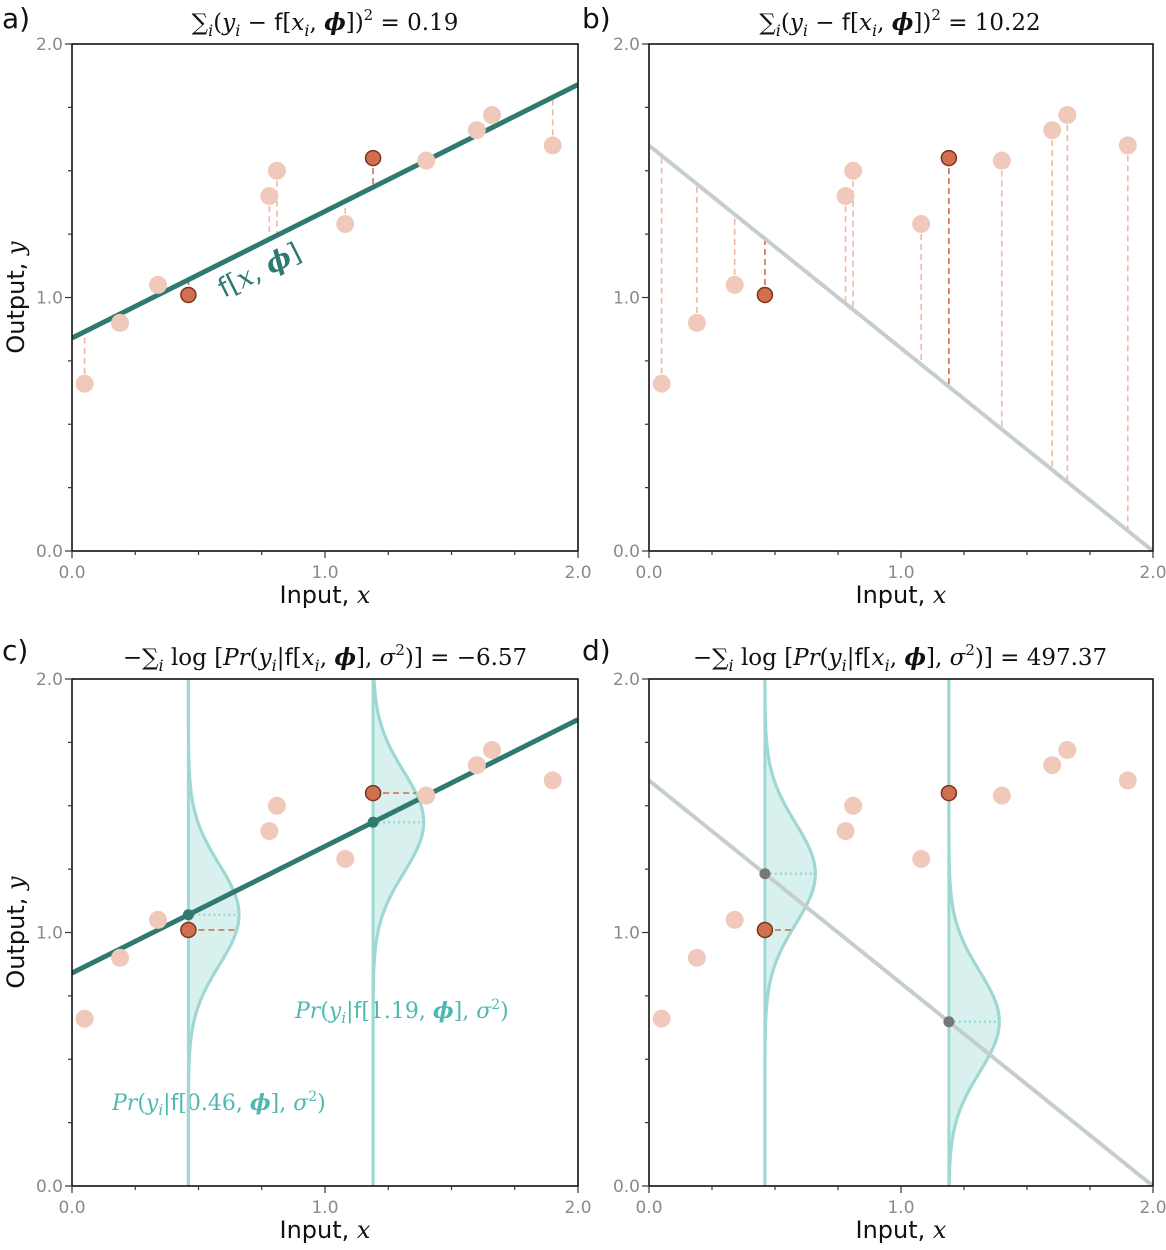  What do you see at coordinates (325, 23) in the screenshot?
I see `chart-title-a: ∑i(yi − f[xi, ϕ])2 = 0.19` at bounding box center [325, 23].